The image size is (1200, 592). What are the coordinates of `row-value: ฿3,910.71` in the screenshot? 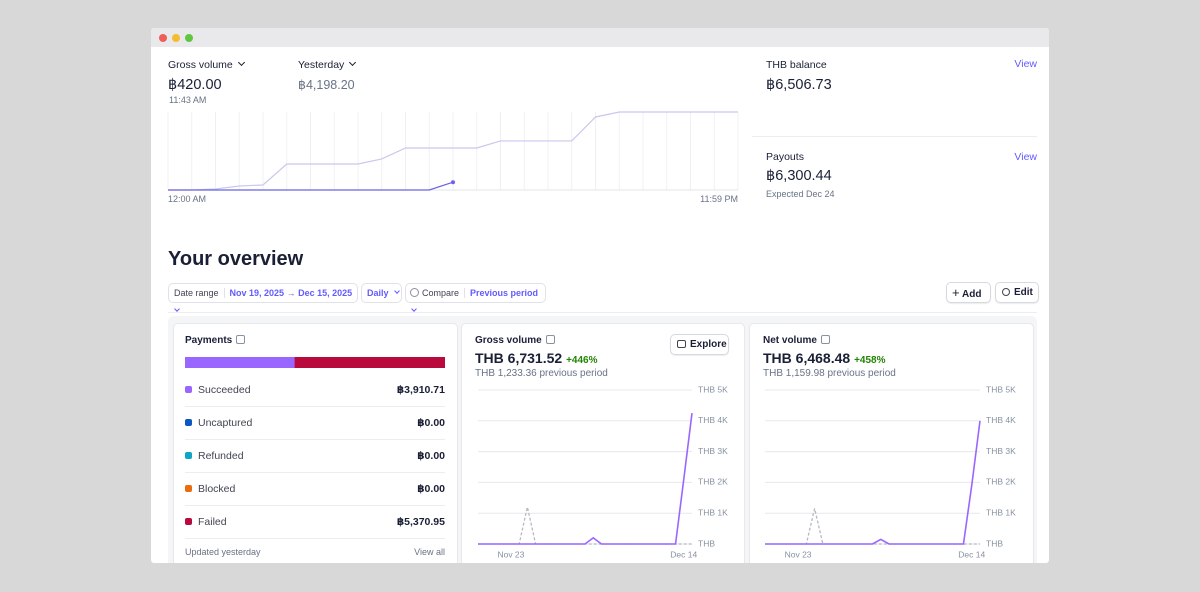 It's located at (420, 390).